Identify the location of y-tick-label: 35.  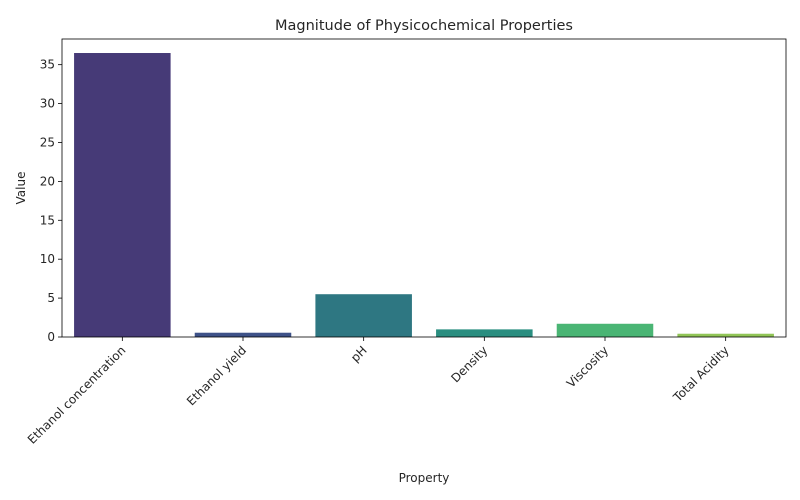
(47, 65).